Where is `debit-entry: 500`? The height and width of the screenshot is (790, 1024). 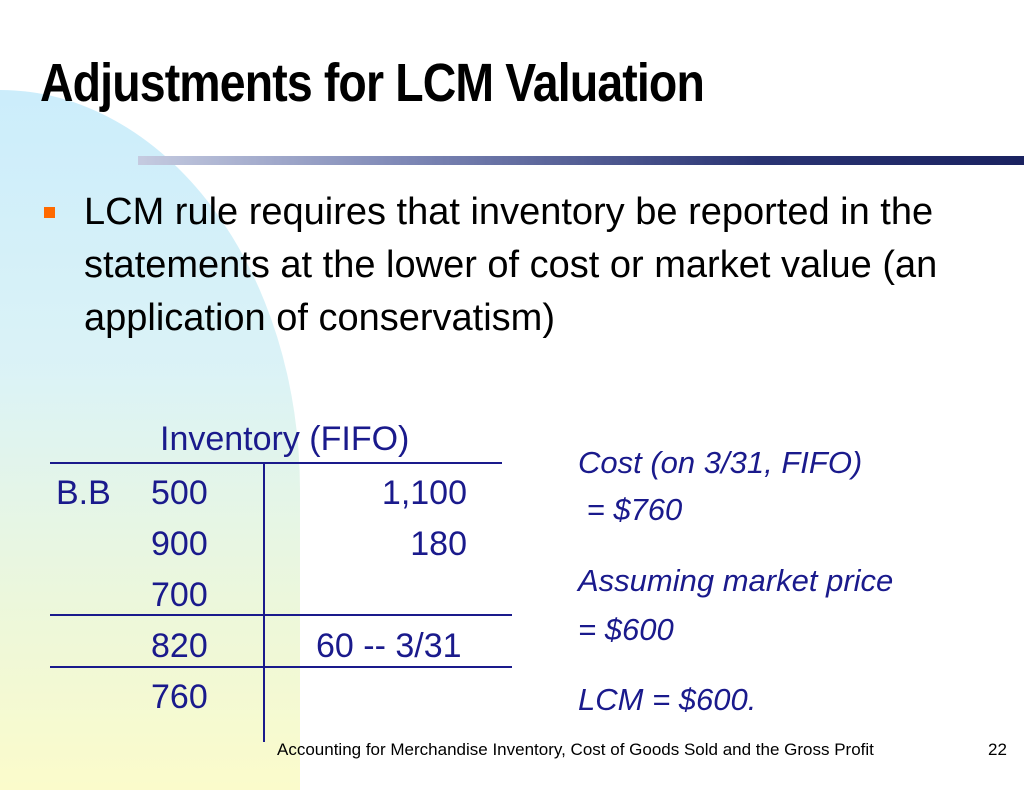
debit-entry: 500 is located at coordinates (179, 493).